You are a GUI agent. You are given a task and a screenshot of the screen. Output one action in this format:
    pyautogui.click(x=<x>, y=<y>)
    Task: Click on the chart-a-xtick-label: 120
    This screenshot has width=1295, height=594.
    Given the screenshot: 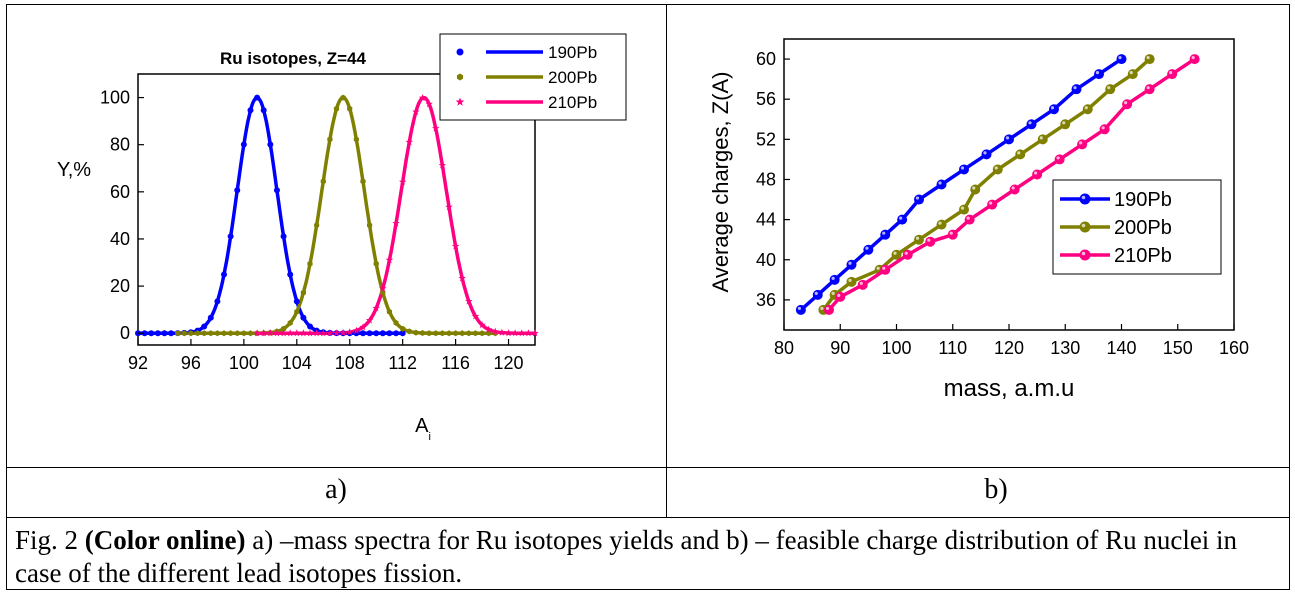 What is the action you would take?
    pyautogui.click(x=509, y=363)
    